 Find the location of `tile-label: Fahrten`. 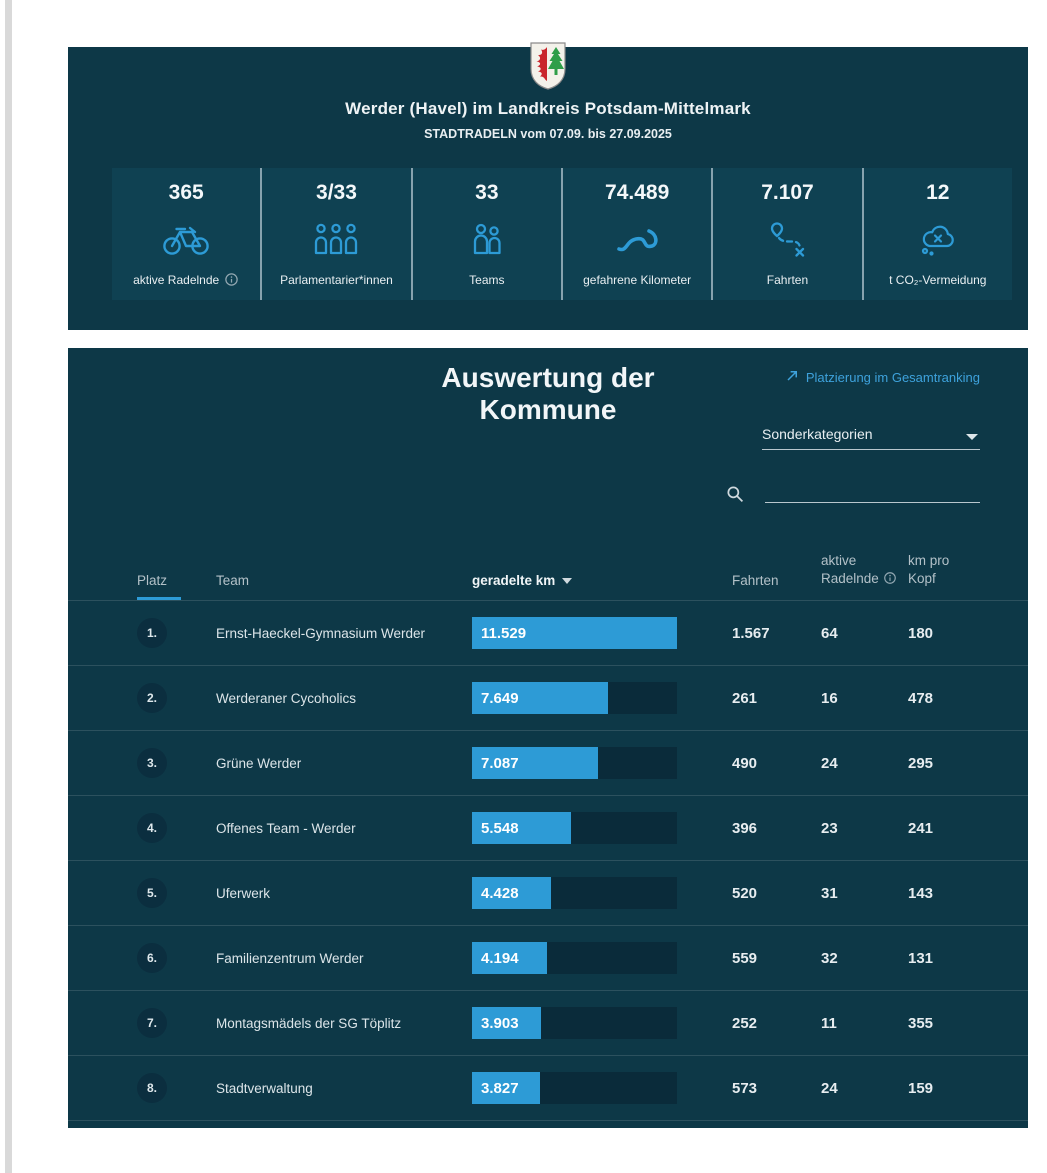

tile-label: Fahrten is located at coordinates (787, 280).